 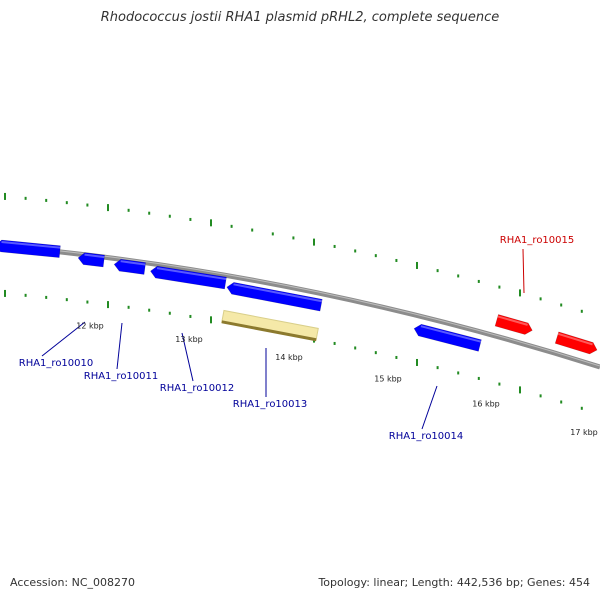 What do you see at coordinates (447, 337) in the screenshot?
I see `gene-rha1-ro10014` at bounding box center [447, 337].